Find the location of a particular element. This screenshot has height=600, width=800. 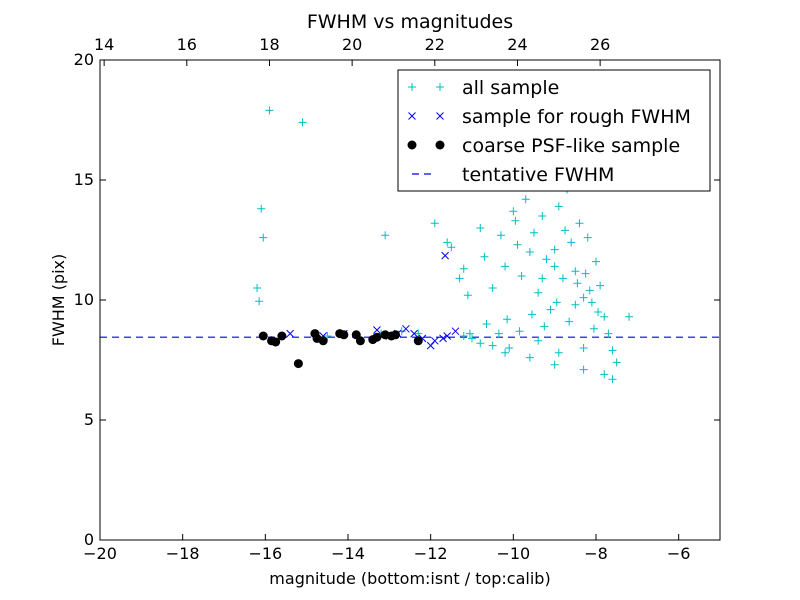

x-tick-label: −20 is located at coordinates (100, 553).